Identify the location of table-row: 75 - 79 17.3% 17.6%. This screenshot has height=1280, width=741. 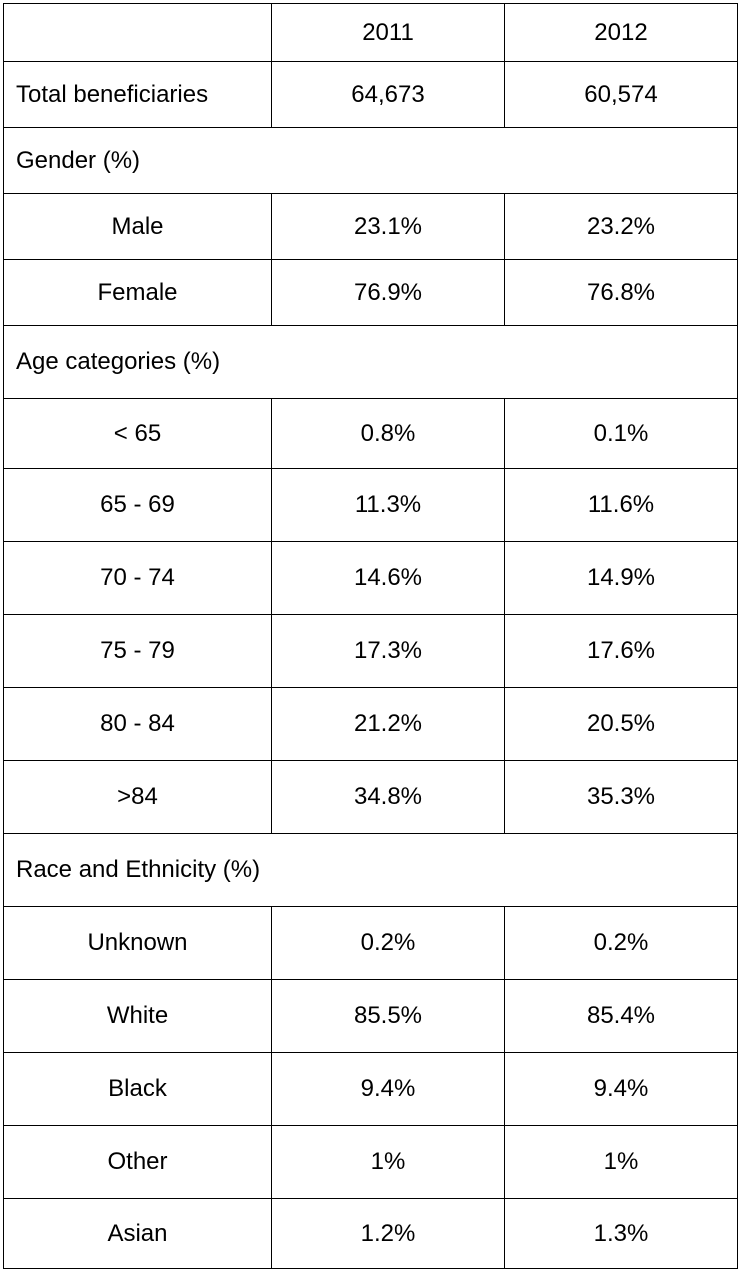
(370, 651).